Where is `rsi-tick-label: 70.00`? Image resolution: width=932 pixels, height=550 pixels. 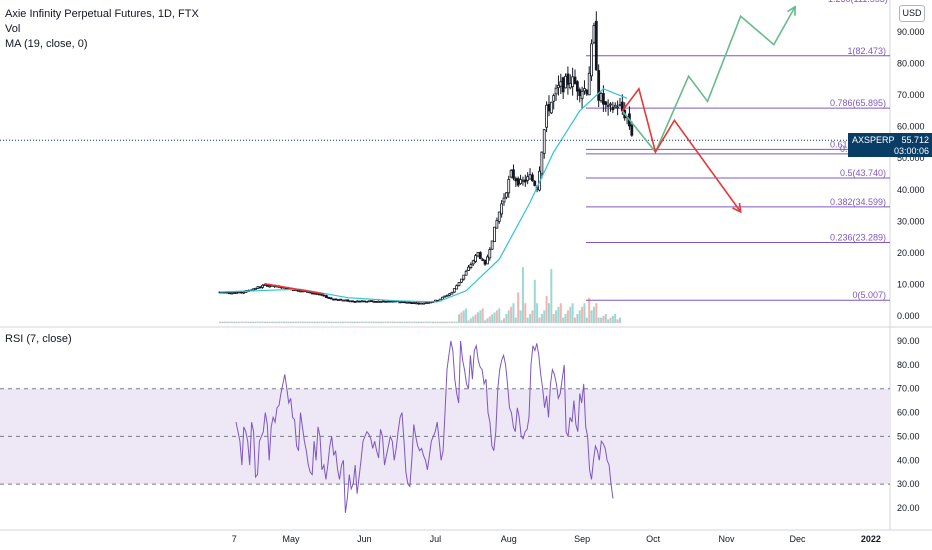
rsi-tick-label: 70.00 is located at coordinates (908, 389).